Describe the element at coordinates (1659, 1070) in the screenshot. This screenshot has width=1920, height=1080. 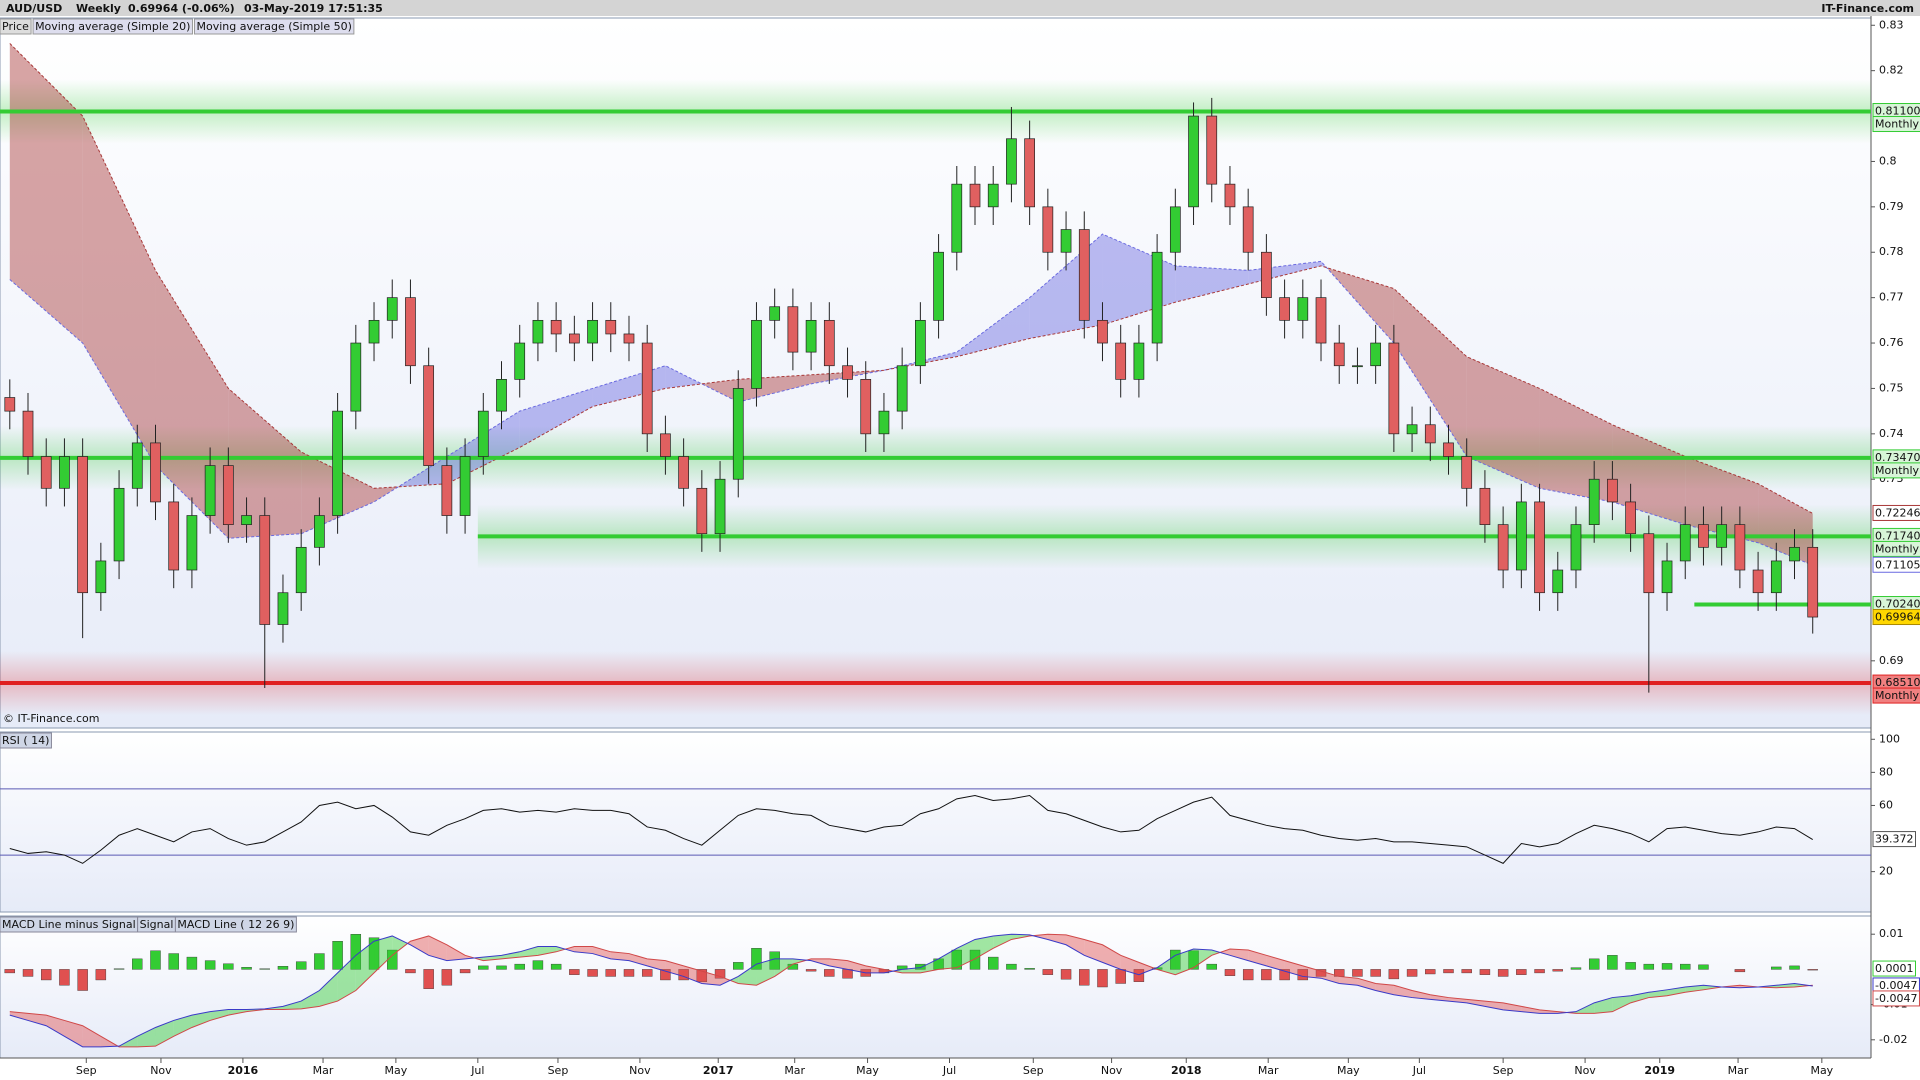
I see `x-tick-label: 2019` at that location.